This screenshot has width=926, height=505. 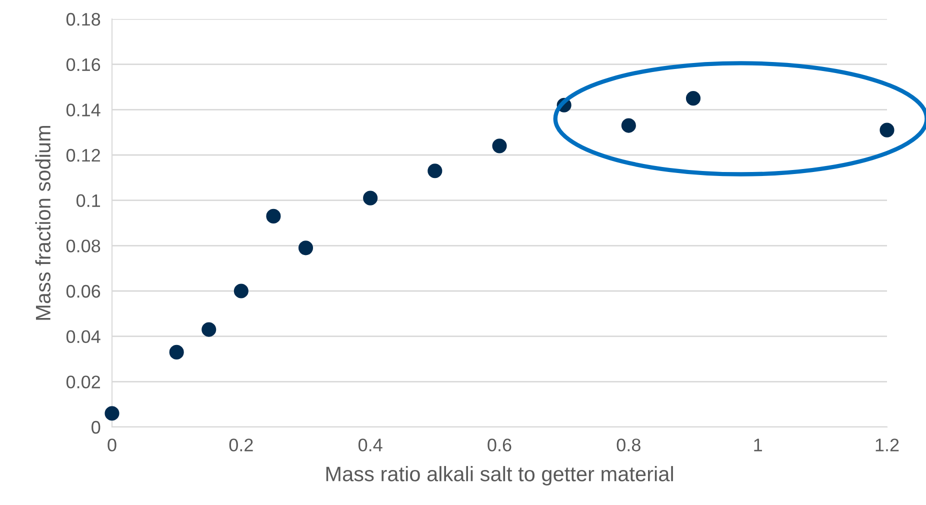 I want to click on y-tick-label: 0.08, so click(x=83, y=246).